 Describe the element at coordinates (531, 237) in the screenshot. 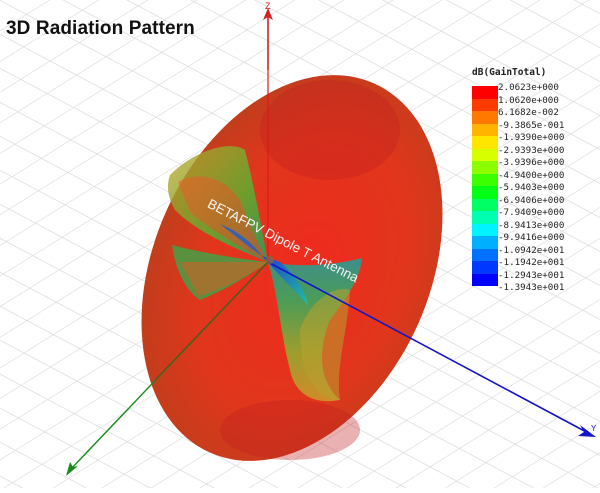

I see `legend-value: -9.9416e+000` at that location.